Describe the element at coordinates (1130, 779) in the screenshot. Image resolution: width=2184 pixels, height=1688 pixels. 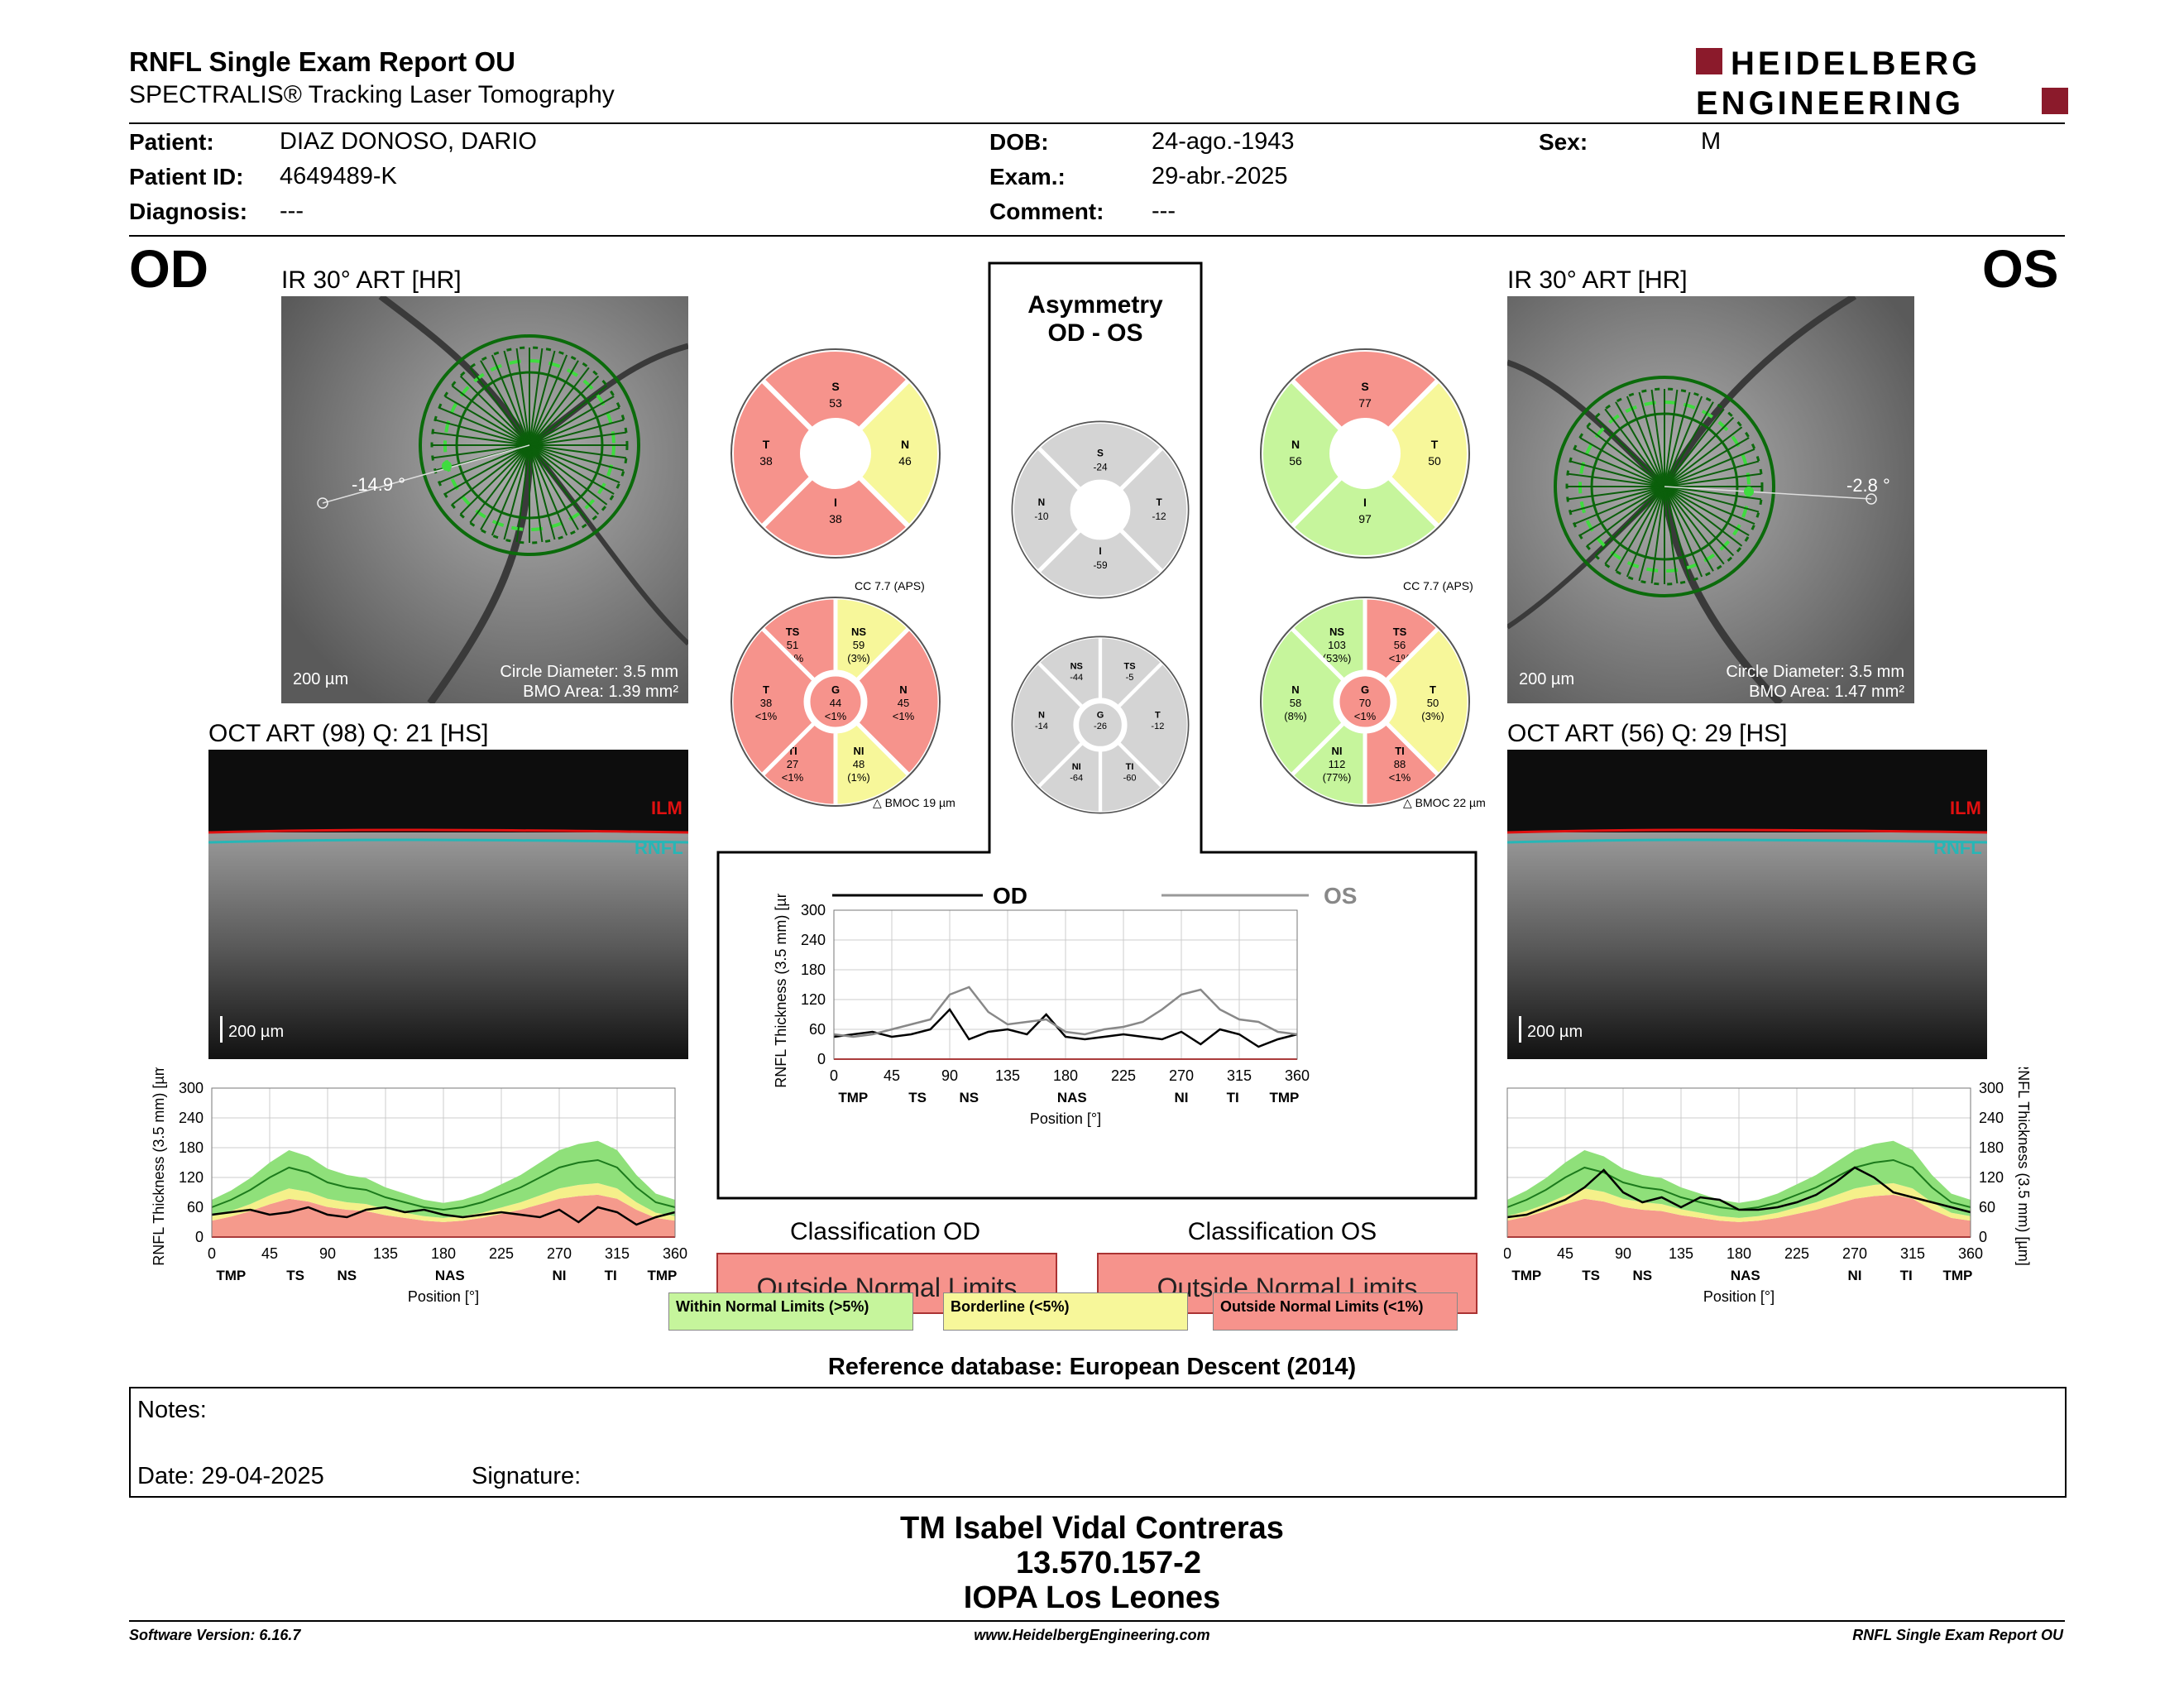
I see `sector-text: -60` at that location.